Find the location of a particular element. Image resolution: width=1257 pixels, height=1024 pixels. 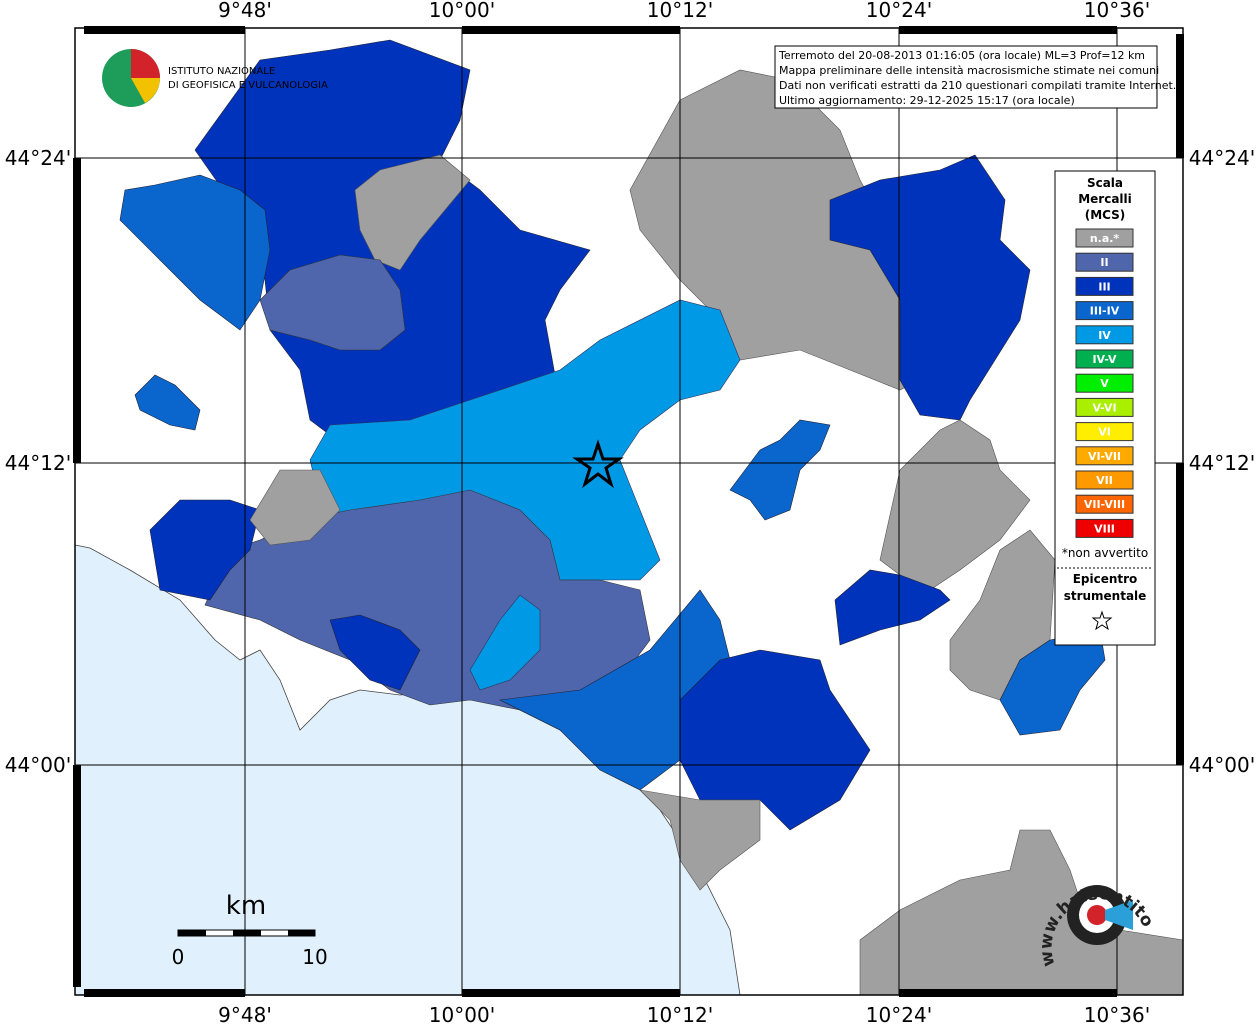

legend-label: n.a.* is located at coordinates (1105, 238).